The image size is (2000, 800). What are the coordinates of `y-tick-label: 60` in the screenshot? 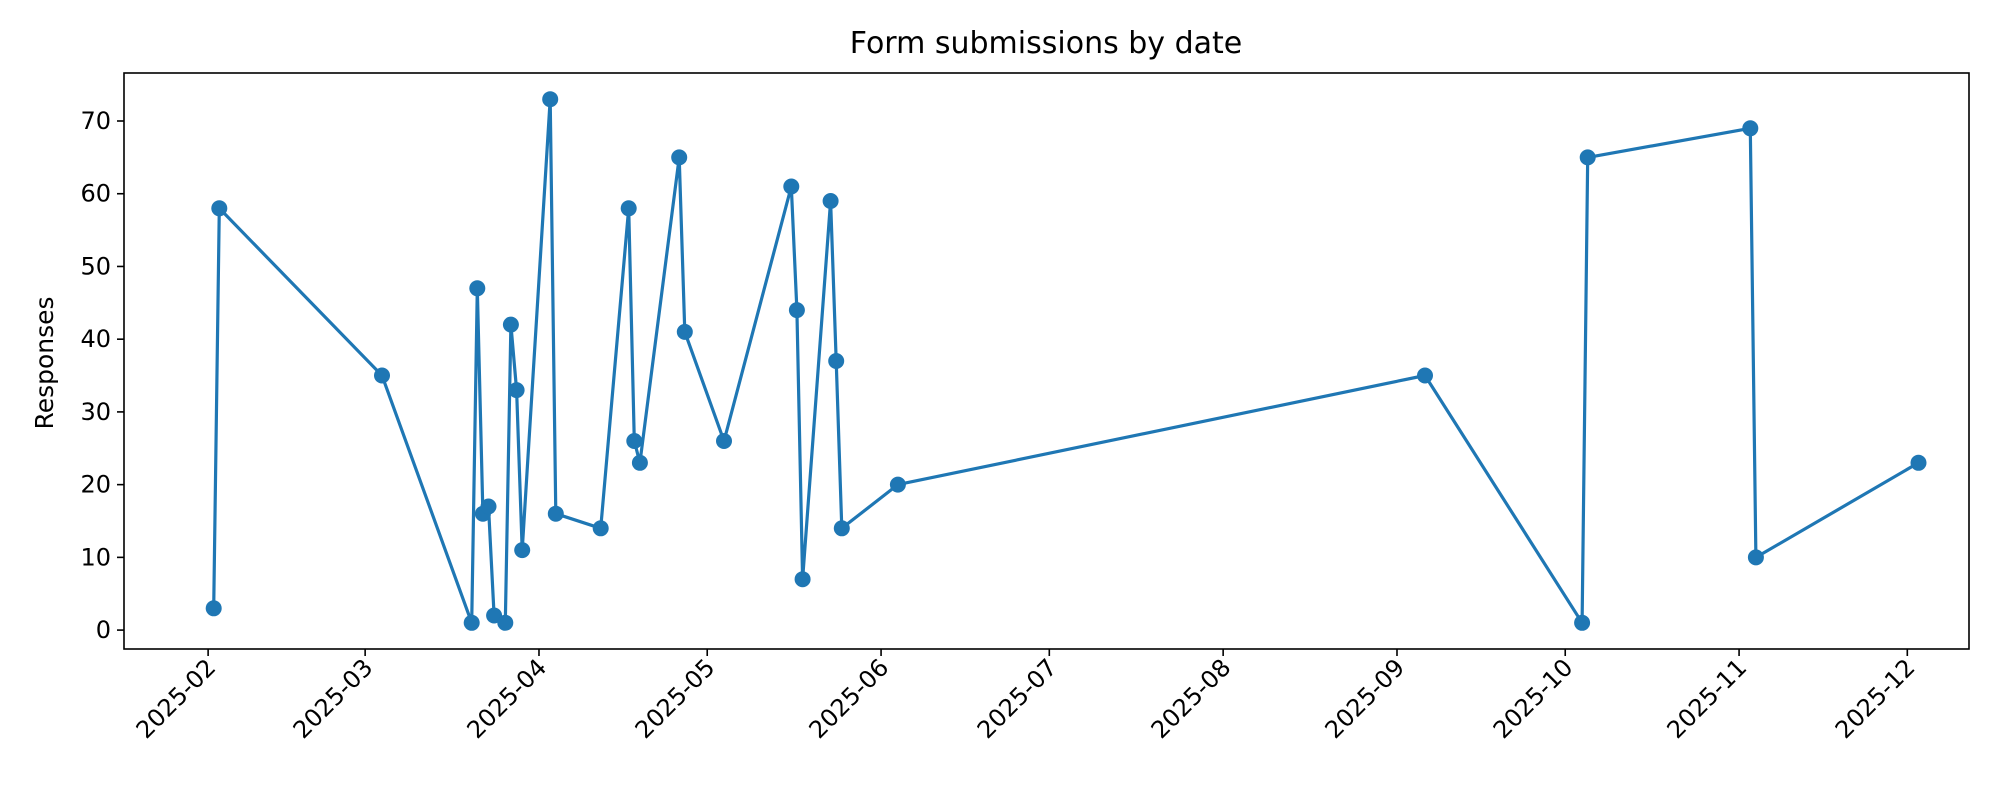 It's located at (95, 194).